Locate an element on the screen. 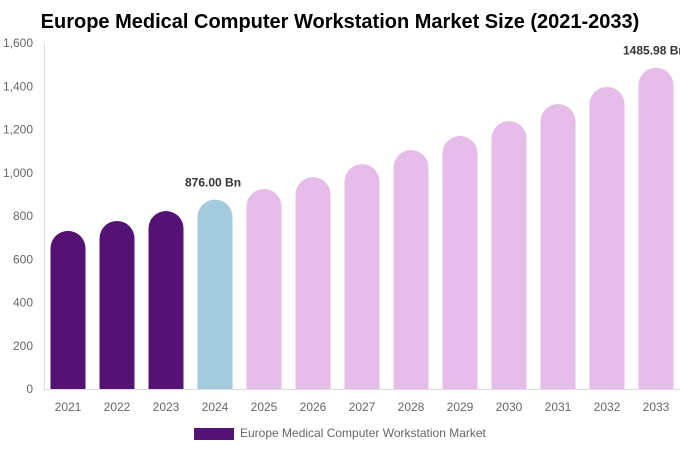 The width and height of the screenshot is (680, 450). y-tick-label: 1,000 is located at coordinates (18, 173).